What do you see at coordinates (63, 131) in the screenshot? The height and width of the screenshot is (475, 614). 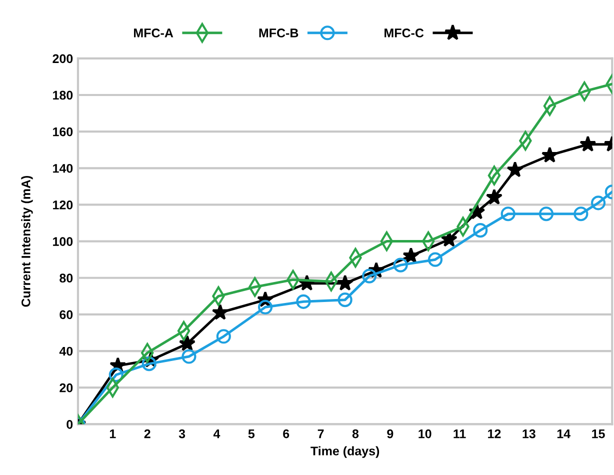 I see `y-tick-label: 160` at bounding box center [63, 131].